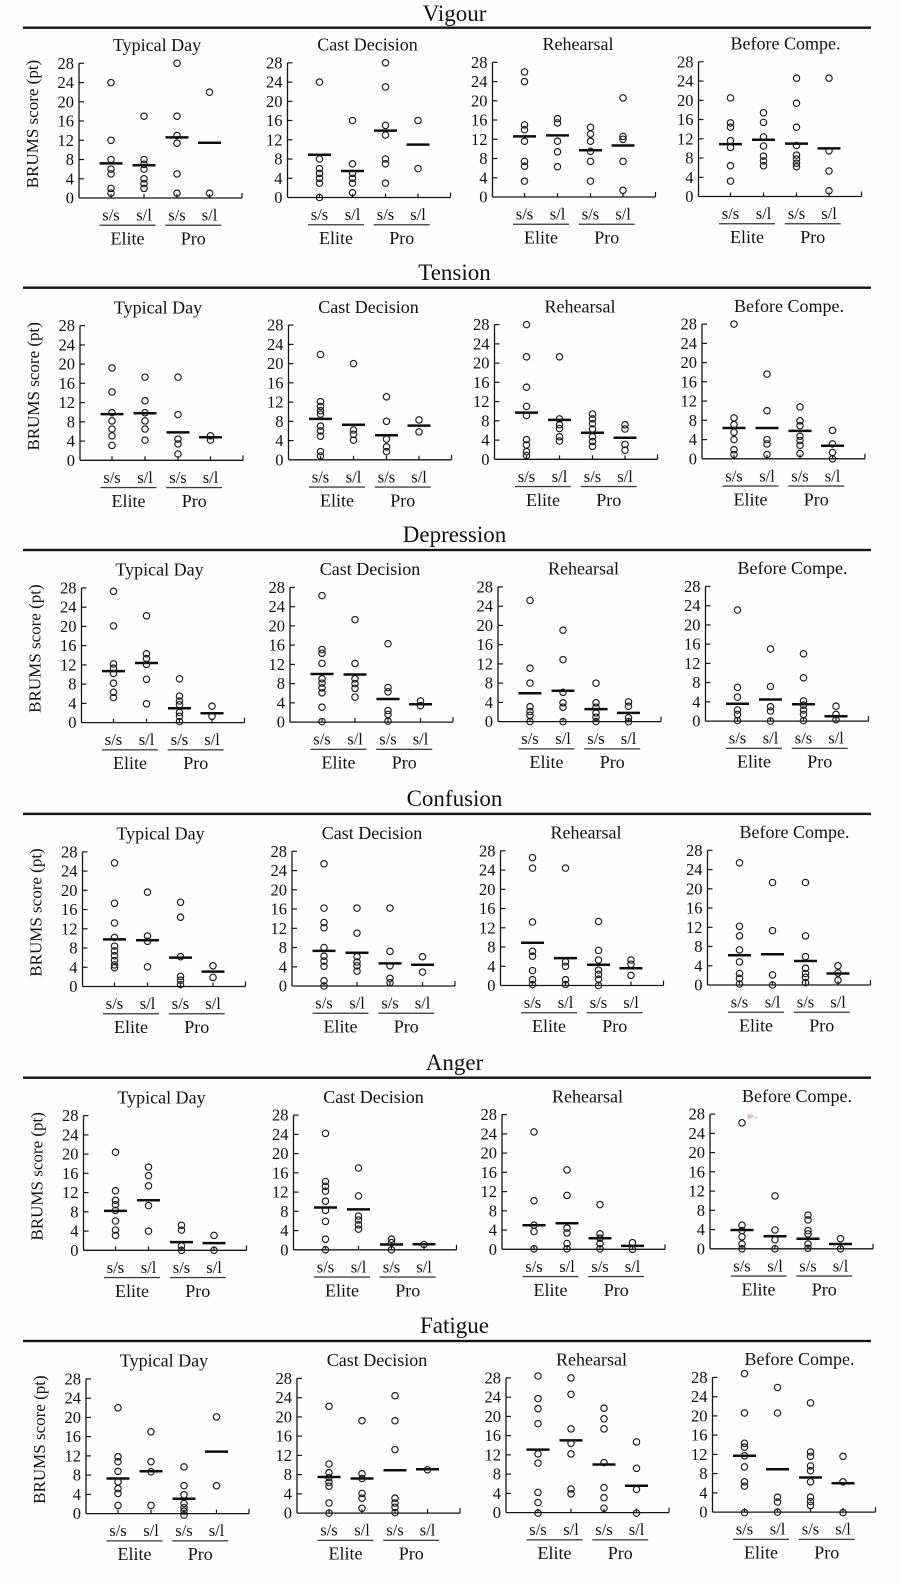 The image size is (900, 1584). Describe the element at coordinates (32, 124) in the screenshot. I see `svg-text: BRUMS score (pt)` at that location.